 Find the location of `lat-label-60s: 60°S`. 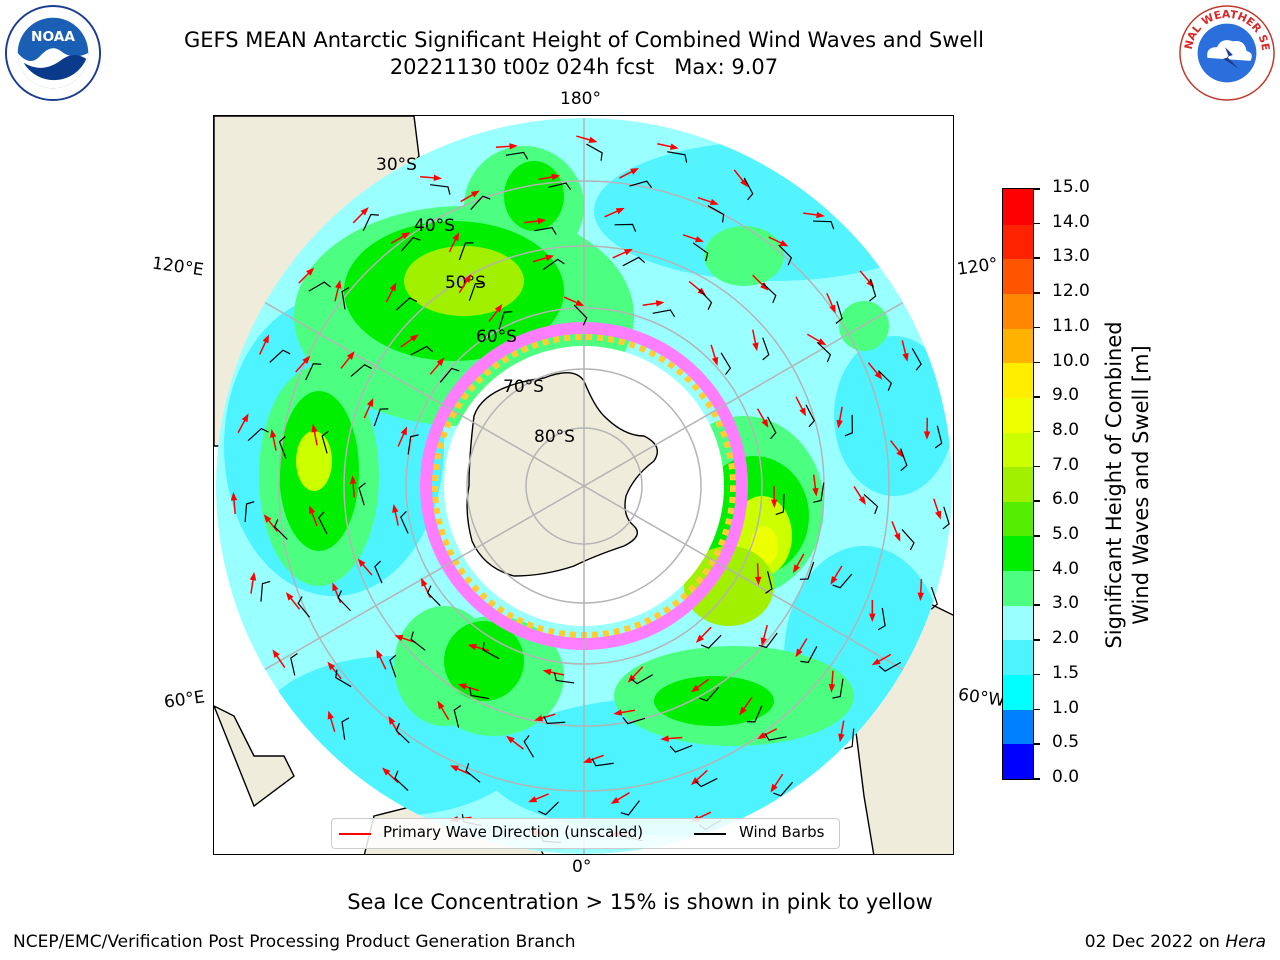

lat-label-60s: 60°S is located at coordinates (496, 337).